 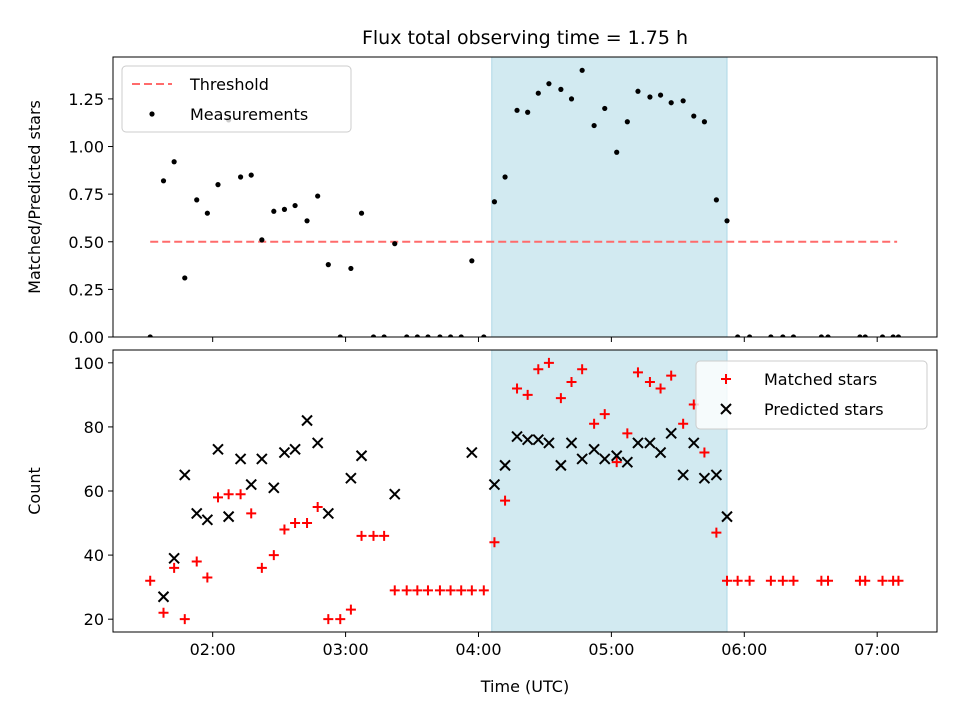 What do you see at coordinates (86, 194) in the screenshot?
I see `y-tick-label: 0.75` at bounding box center [86, 194].